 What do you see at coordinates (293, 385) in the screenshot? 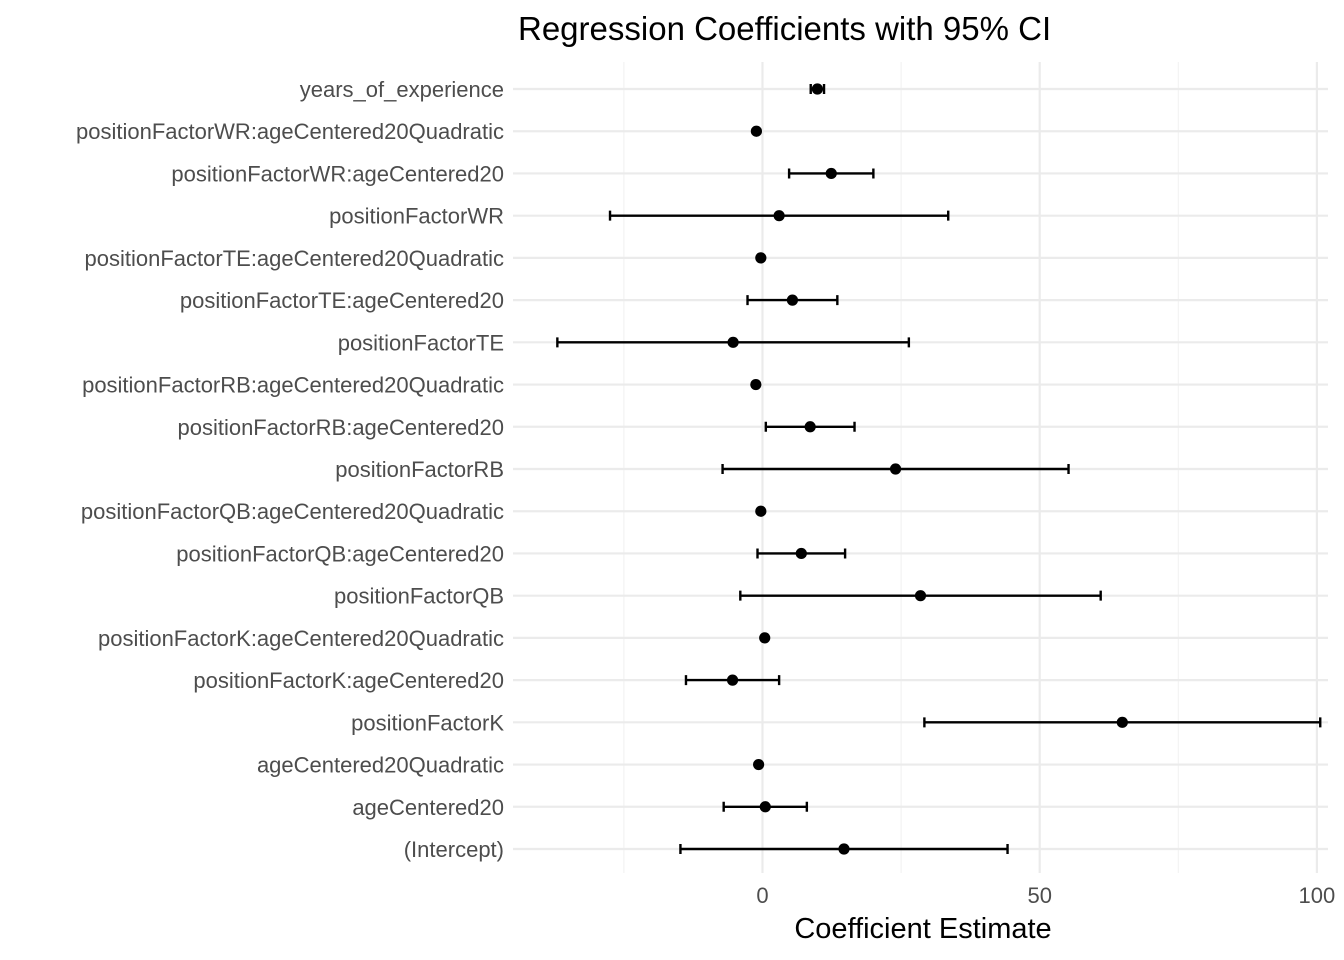
I see `y-tick-label-11: positionFactorRB:ageCentered20Quadratic` at bounding box center [293, 385].